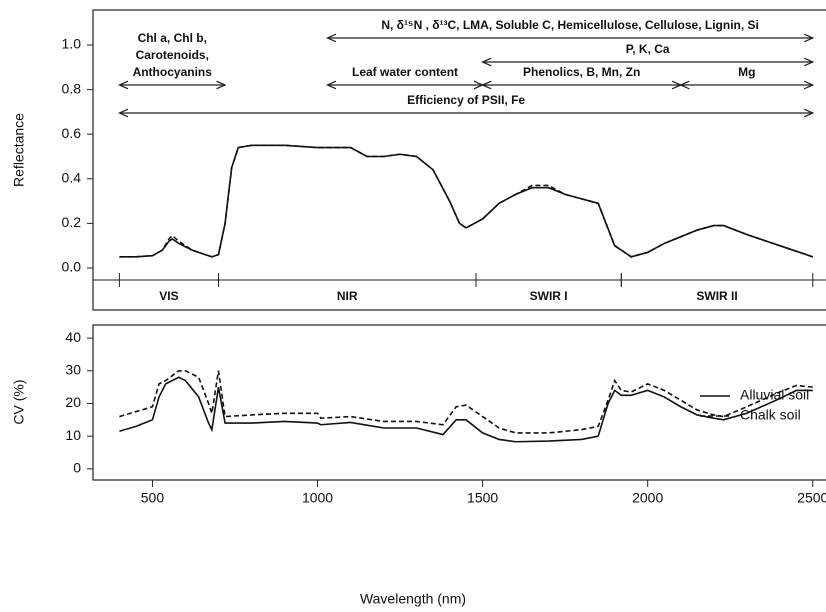  Describe the element at coordinates (317, 498) in the screenshot. I see `x-tick-label: 1000` at that location.